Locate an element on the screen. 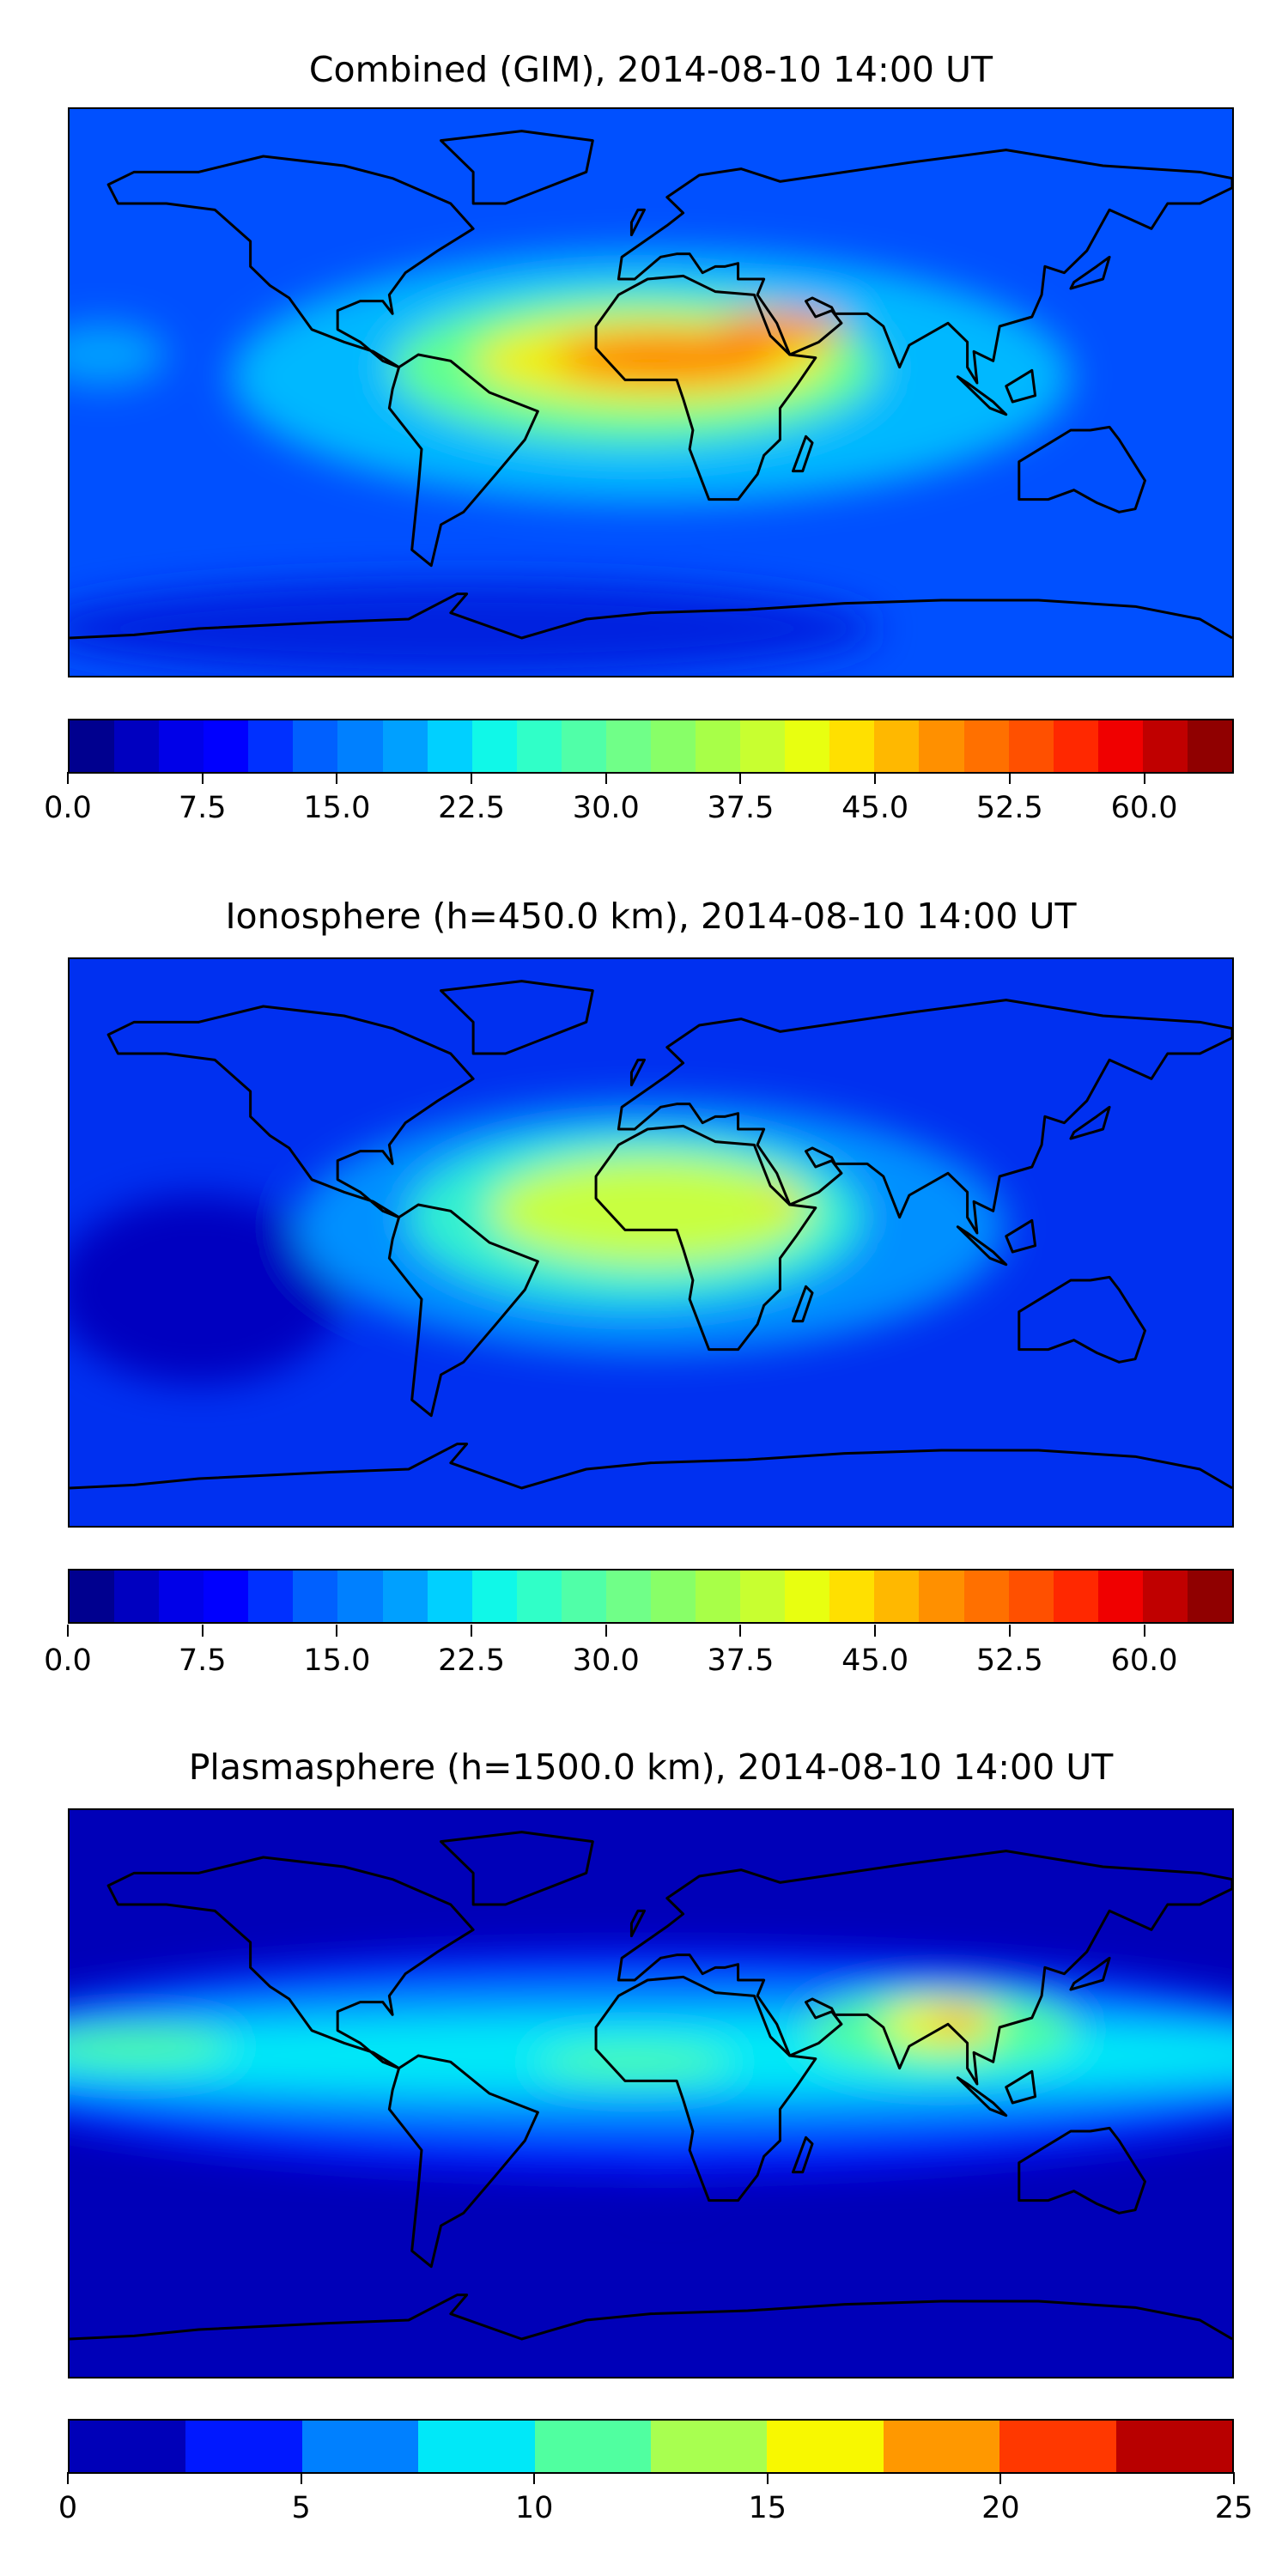 The width and height of the screenshot is (1288, 2576). colorbar-combined is located at coordinates (651, 746).